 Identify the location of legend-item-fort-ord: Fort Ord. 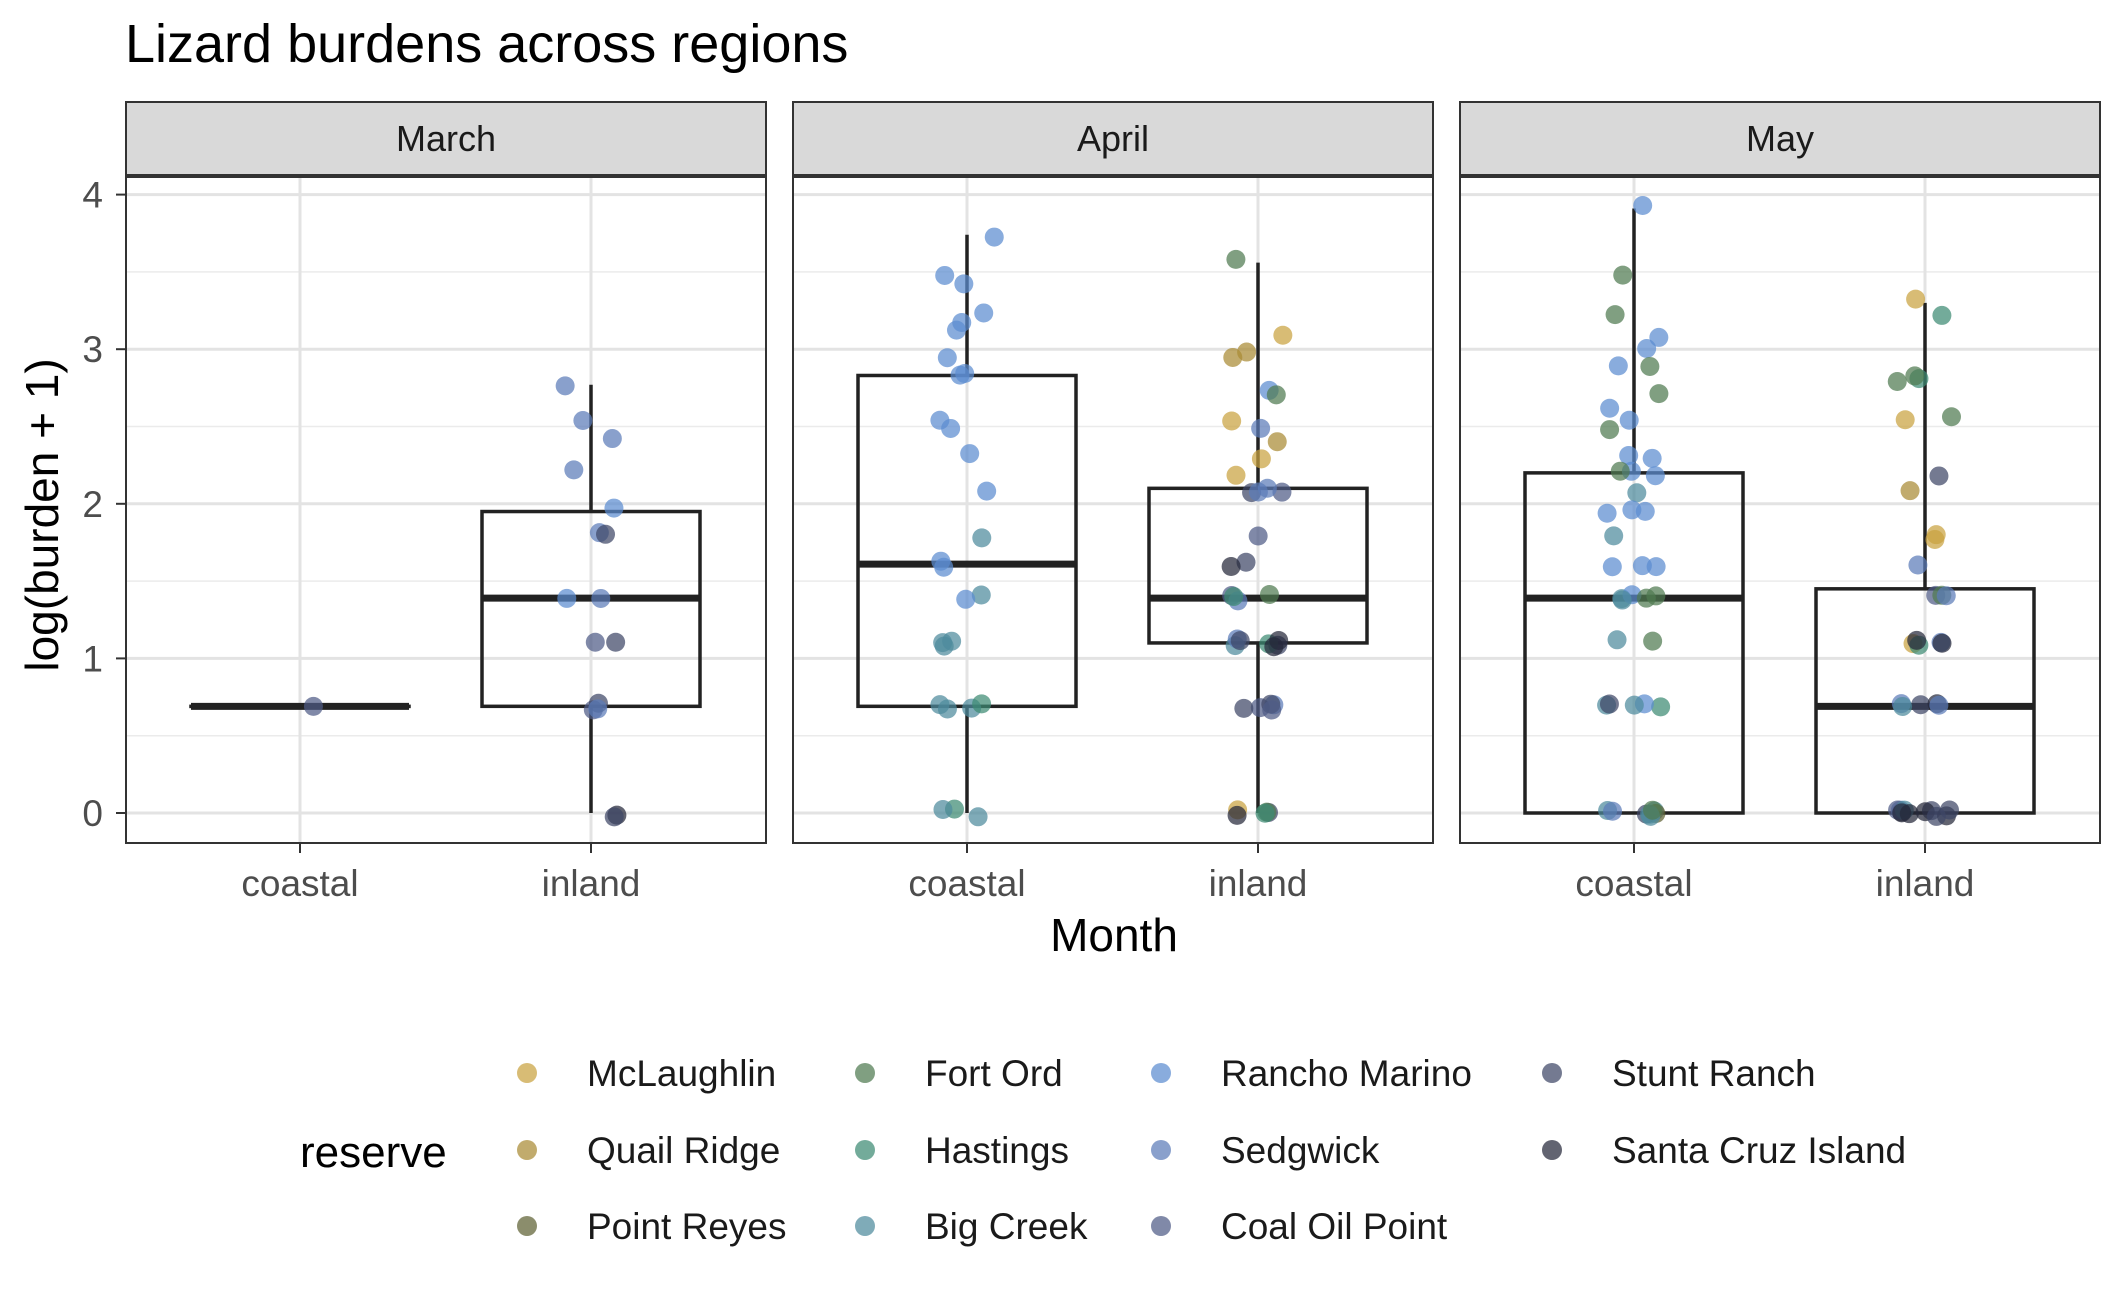
(959, 1073).